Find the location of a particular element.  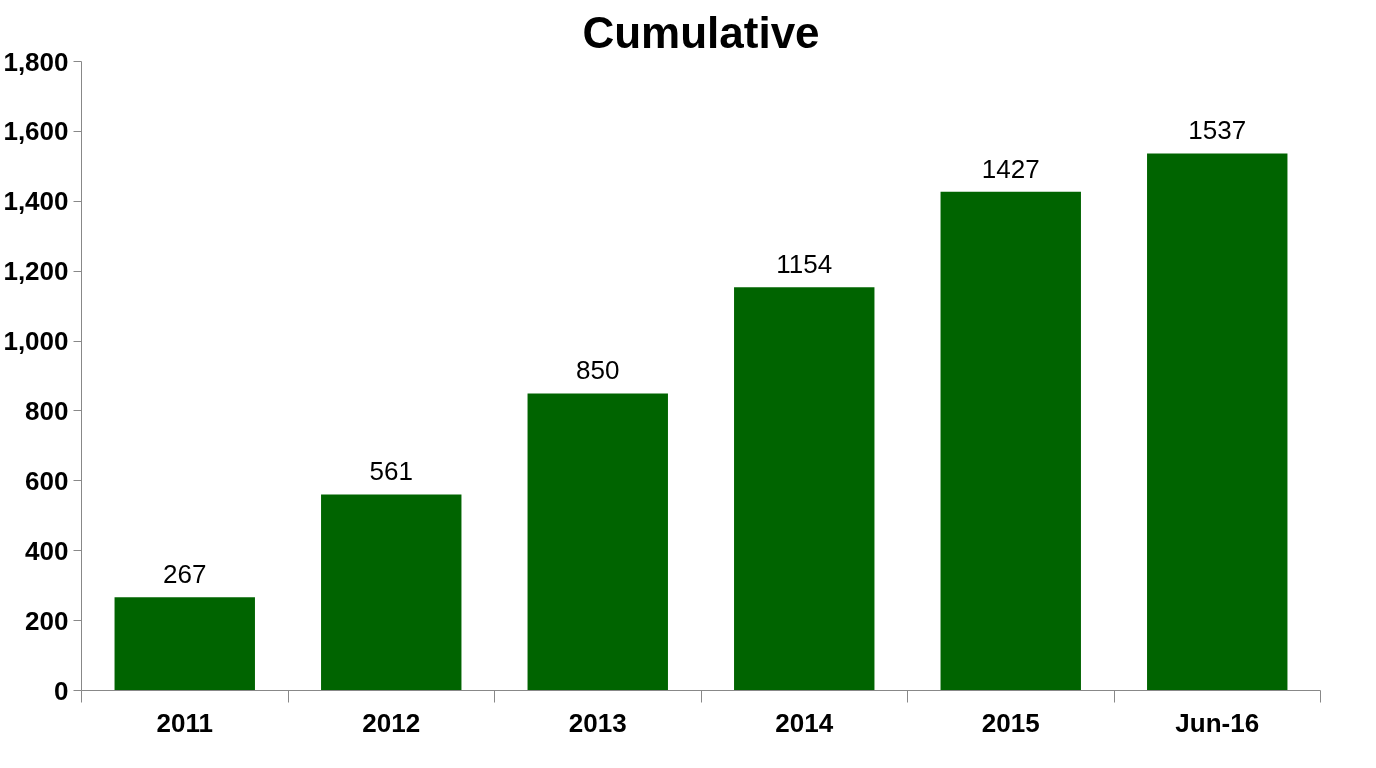

data-label: 267 is located at coordinates (185, 574).